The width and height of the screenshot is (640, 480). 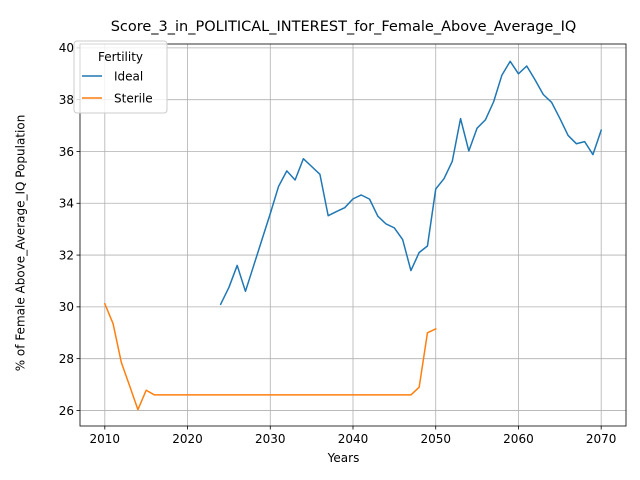 What do you see at coordinates (66, 307) in the screenshot?
I see `y-tick-label: 30` at bounding box center [66, 307].